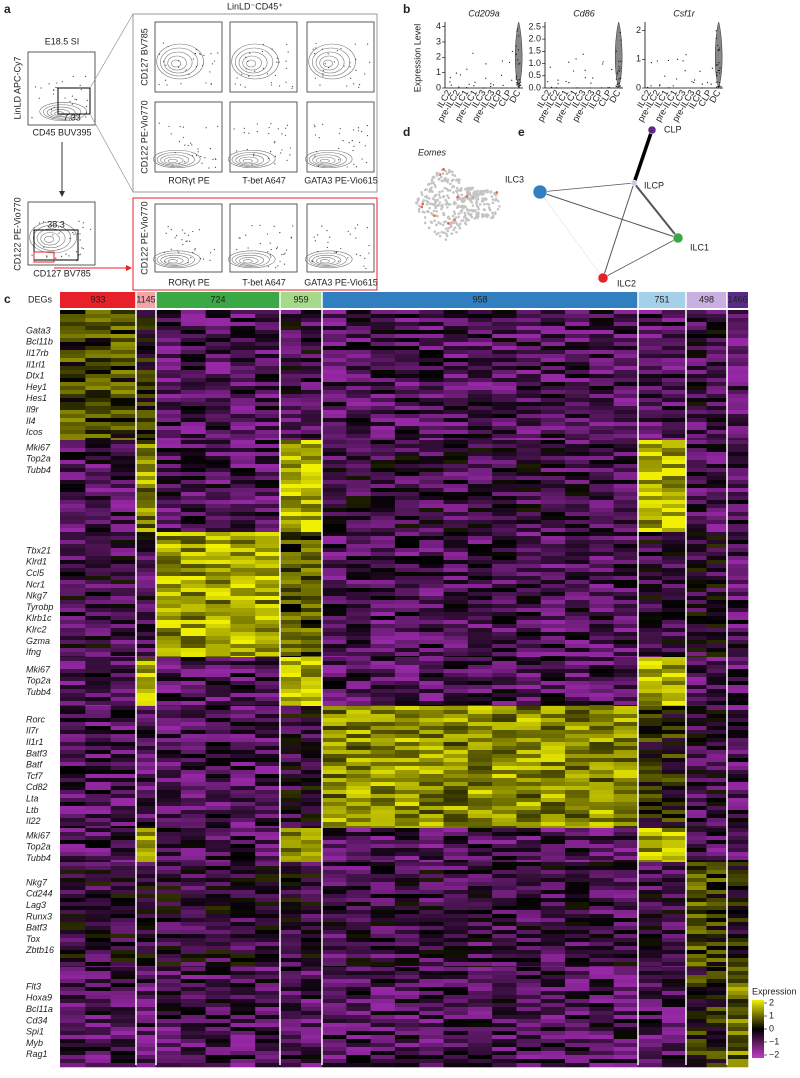  Describe the element at coordinates (489, 204) in the screenshot. I see `umap-cell` at that location.